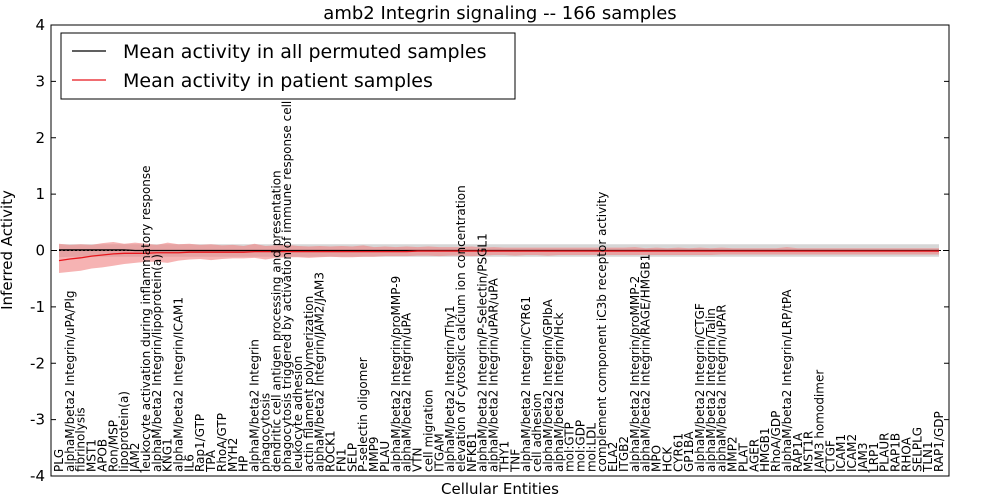 The height and width of the screenshot is (500, 1000). I want to click on x-category-label: RhoA/GDP, so click(776, 441).